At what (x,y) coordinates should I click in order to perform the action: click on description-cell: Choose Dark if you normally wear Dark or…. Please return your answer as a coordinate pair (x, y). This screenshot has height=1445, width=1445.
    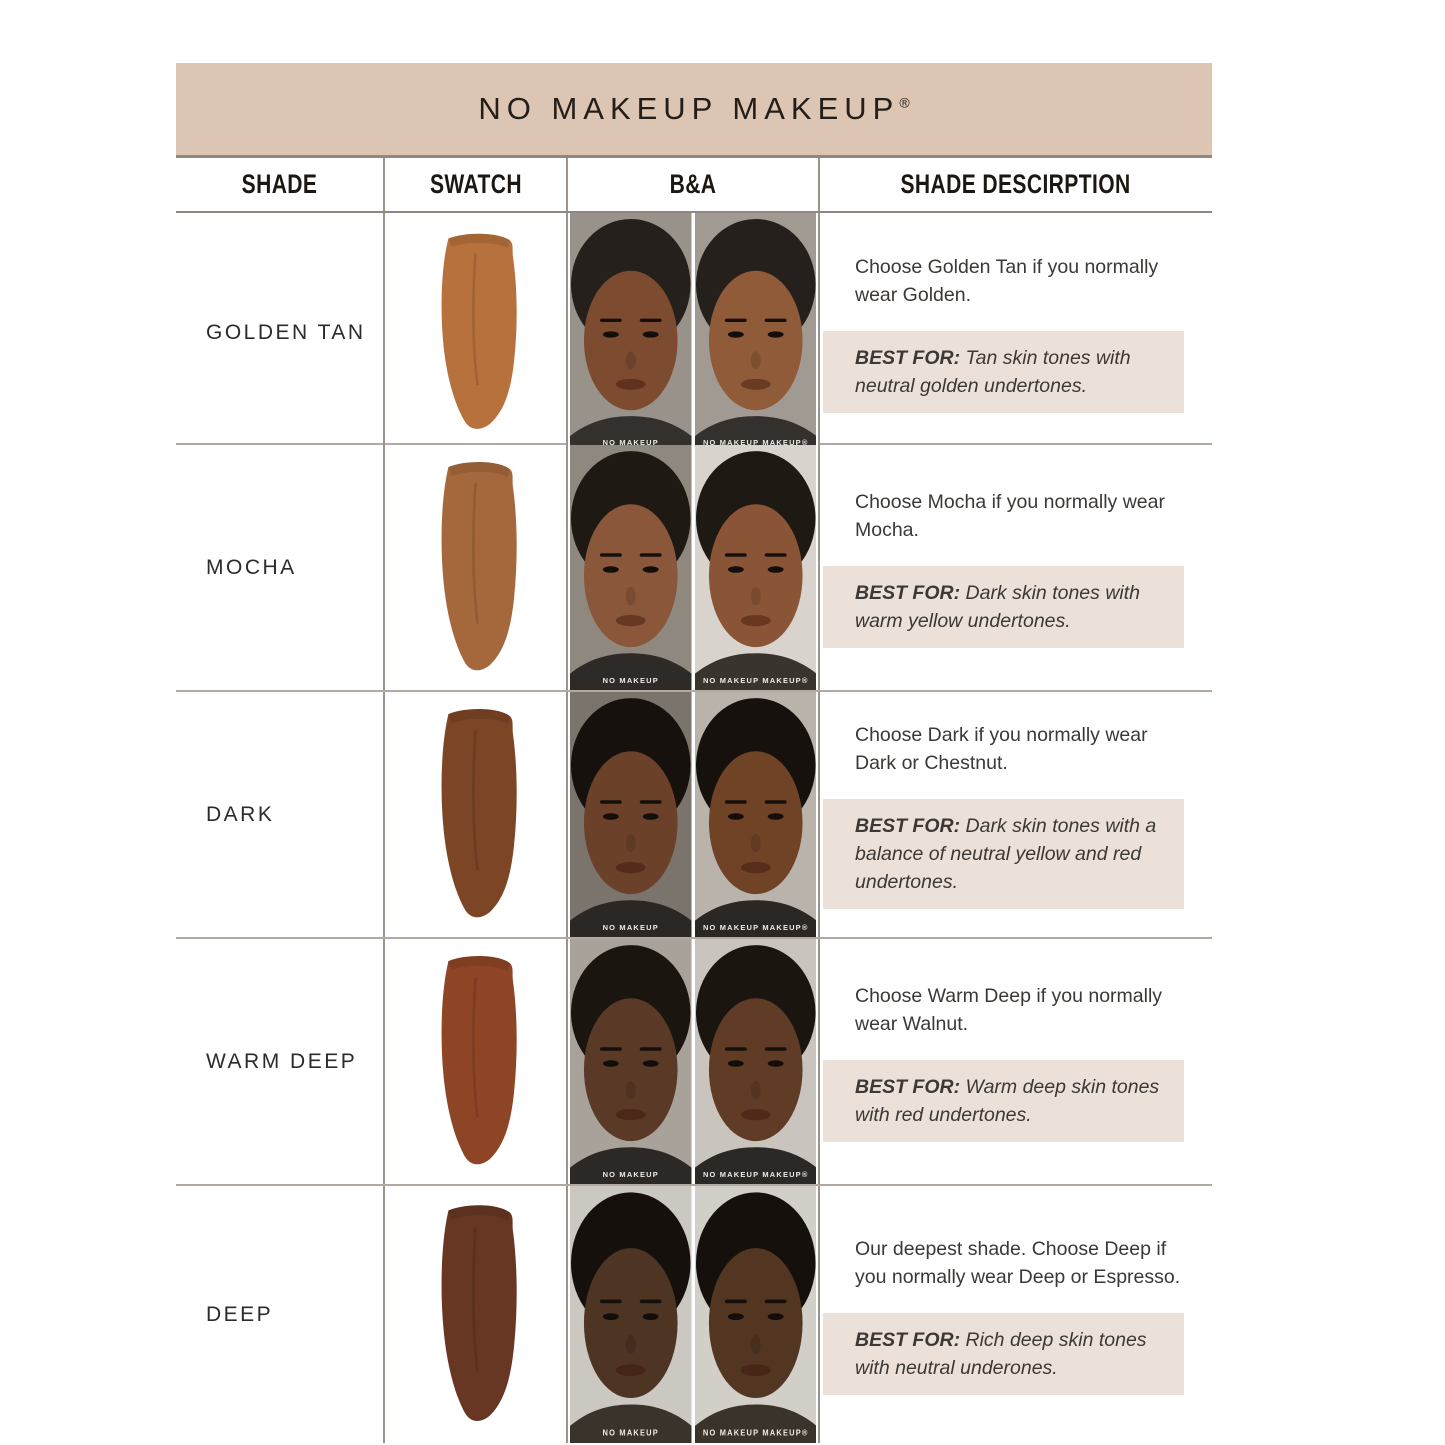
    Looking at the image, I should click on (1016, 814).